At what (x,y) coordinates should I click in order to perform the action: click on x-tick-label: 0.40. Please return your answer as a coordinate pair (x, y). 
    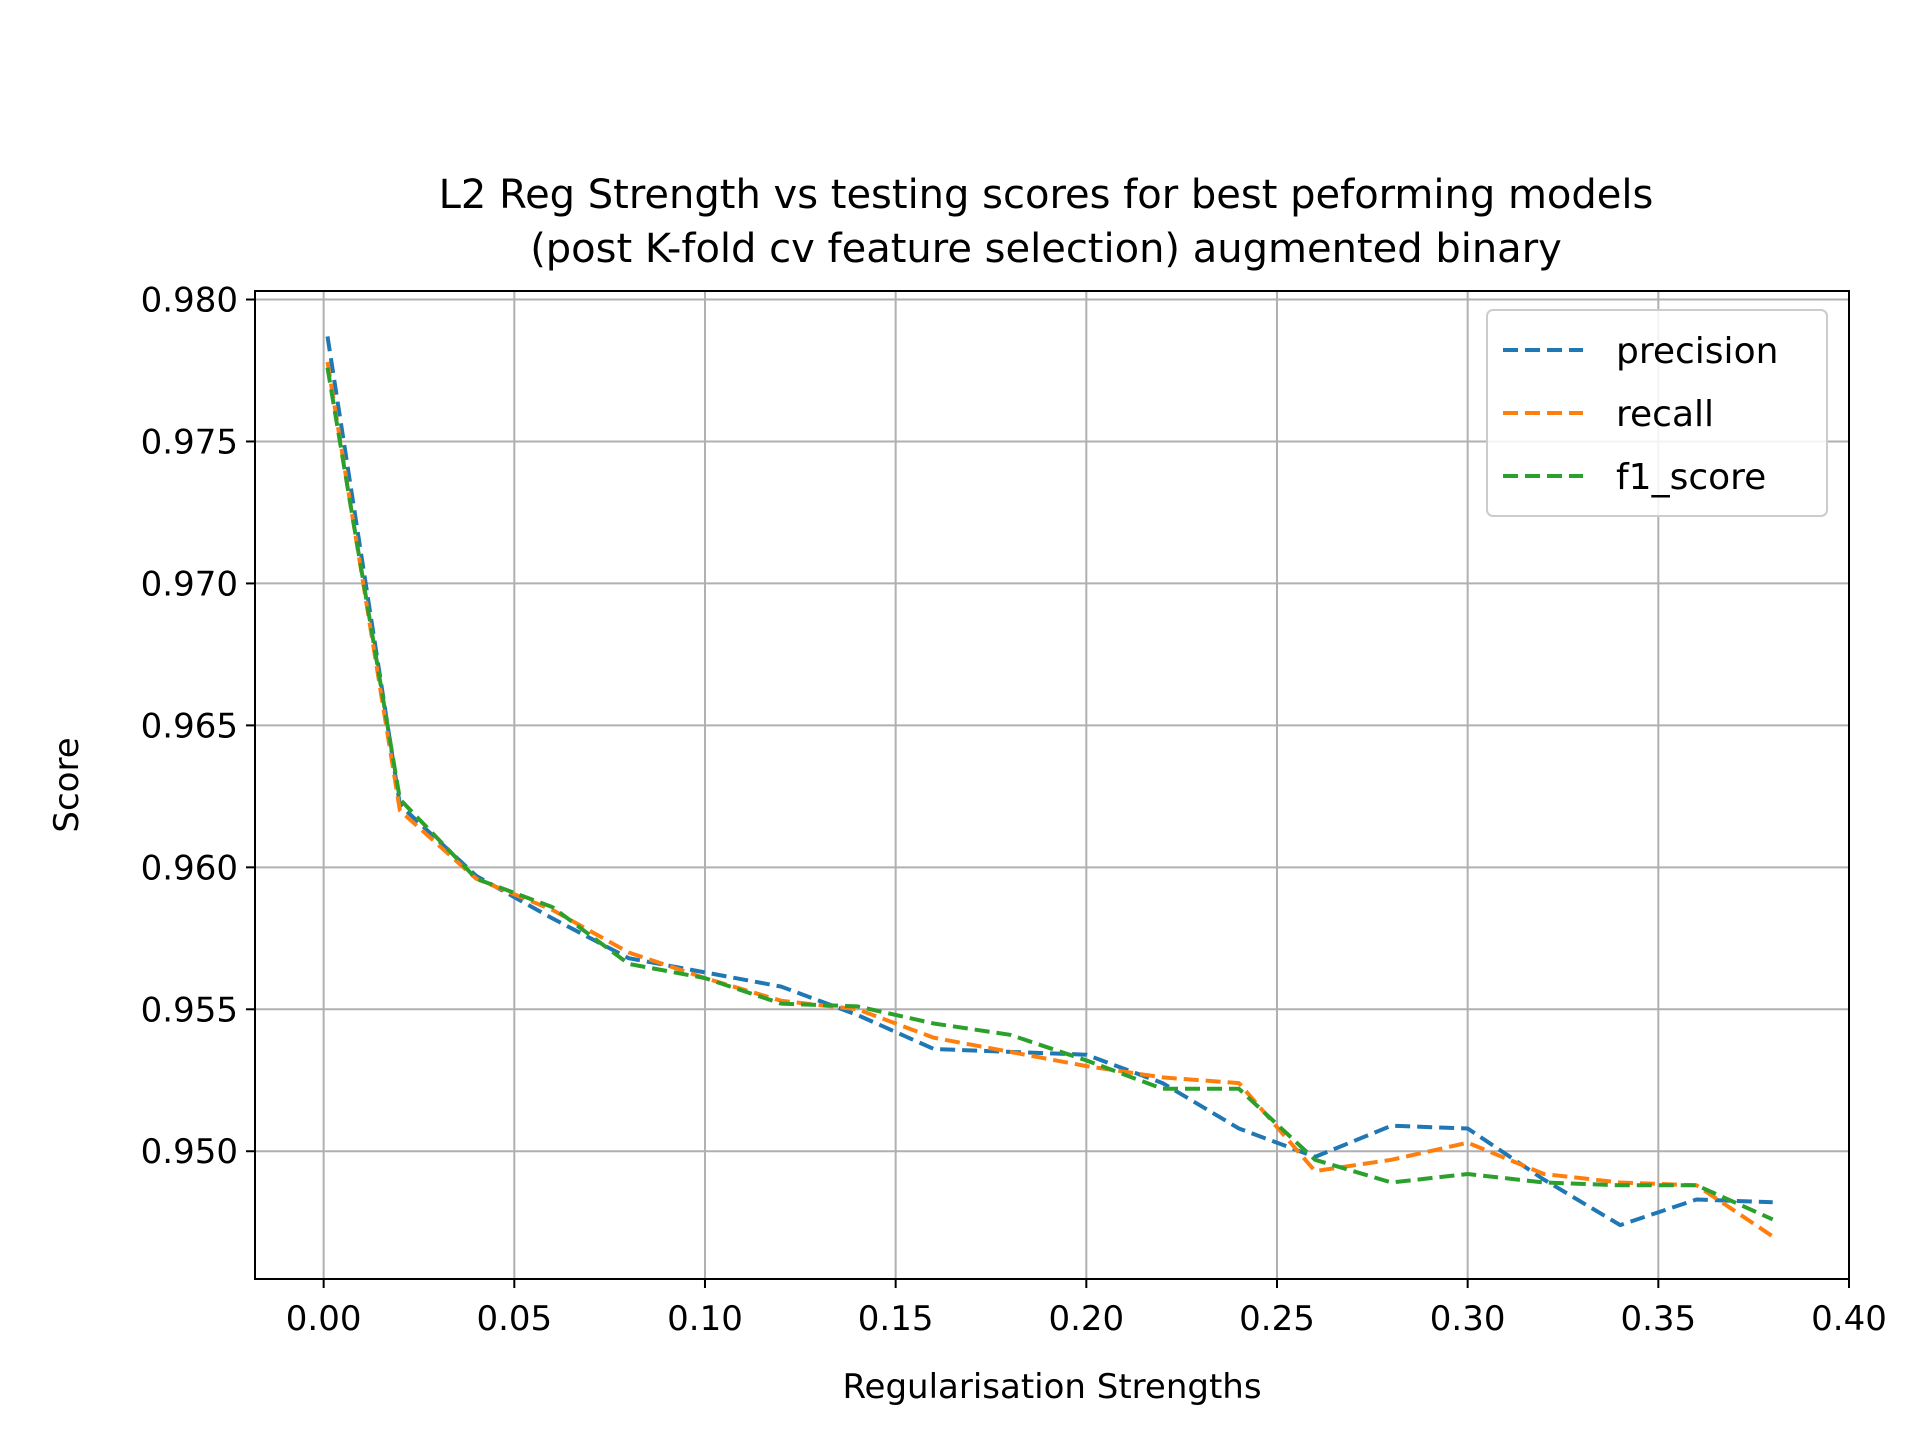
    Looking at the image, I should click on (1849, 1319).